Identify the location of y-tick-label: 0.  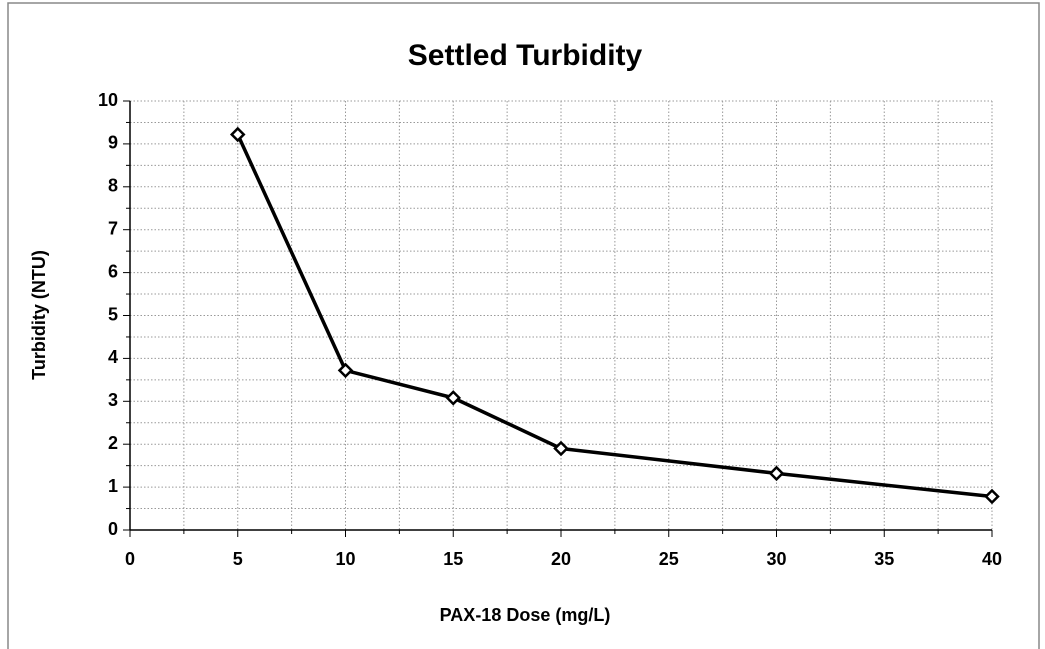
(113, 529).